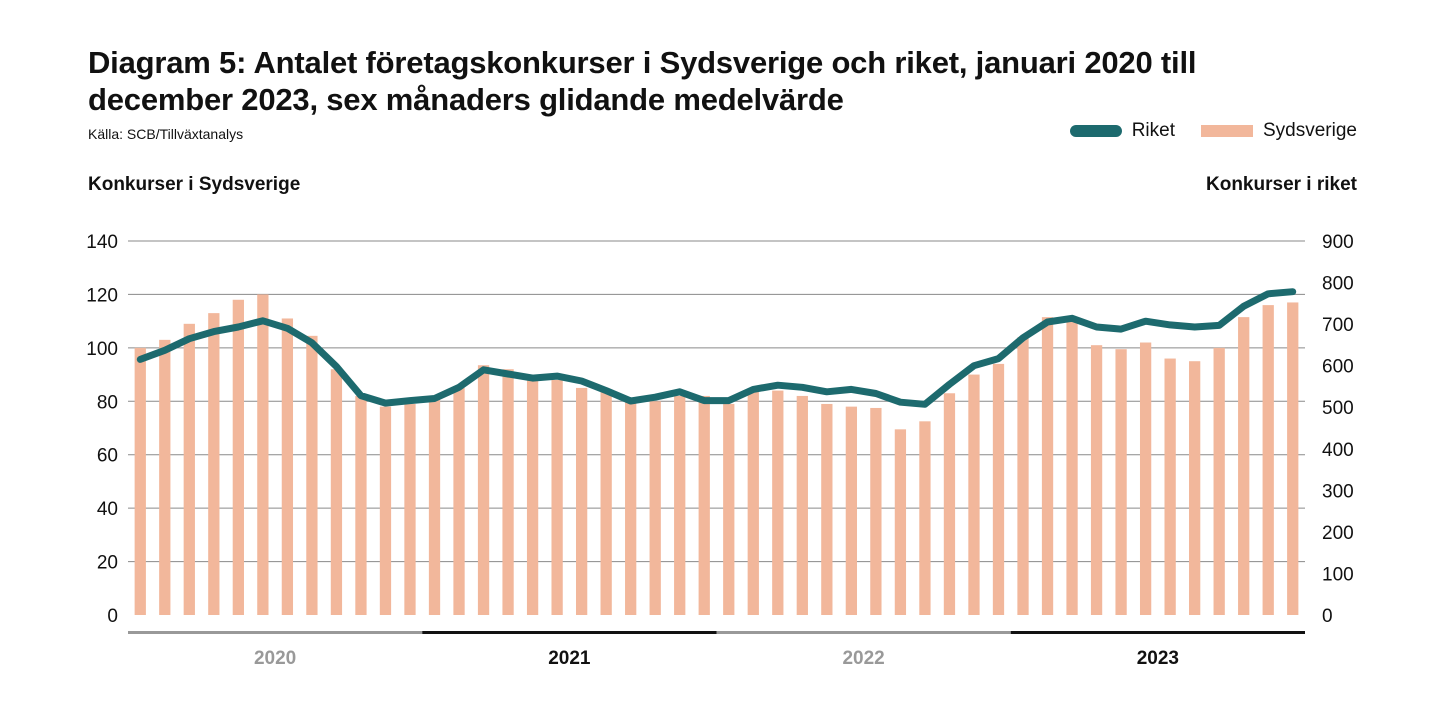 Image resolution: width=1431 pixels, height=713 pixels. What do you see at coordinates (107, 563) in the screenshot?
I see `left-tick-label: 20` at bounding box center [107, 563].